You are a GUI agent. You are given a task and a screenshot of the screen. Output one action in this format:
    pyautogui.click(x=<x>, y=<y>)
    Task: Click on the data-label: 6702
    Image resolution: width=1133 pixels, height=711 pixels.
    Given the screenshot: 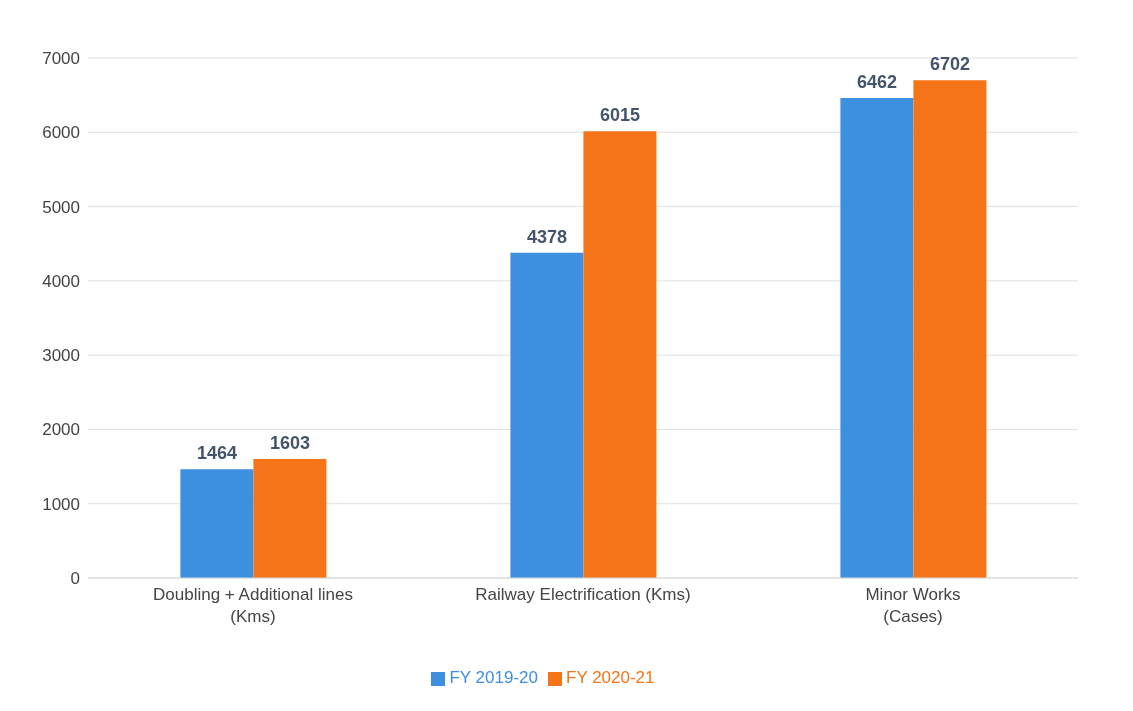 What is the action you would take?
    pyautogui.click(x=949, y=64)
    